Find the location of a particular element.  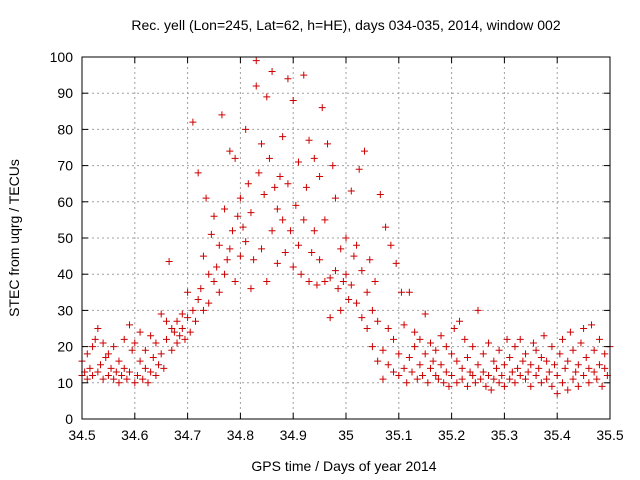

y-tick-label: 100 is located at coordinates (62, 57).